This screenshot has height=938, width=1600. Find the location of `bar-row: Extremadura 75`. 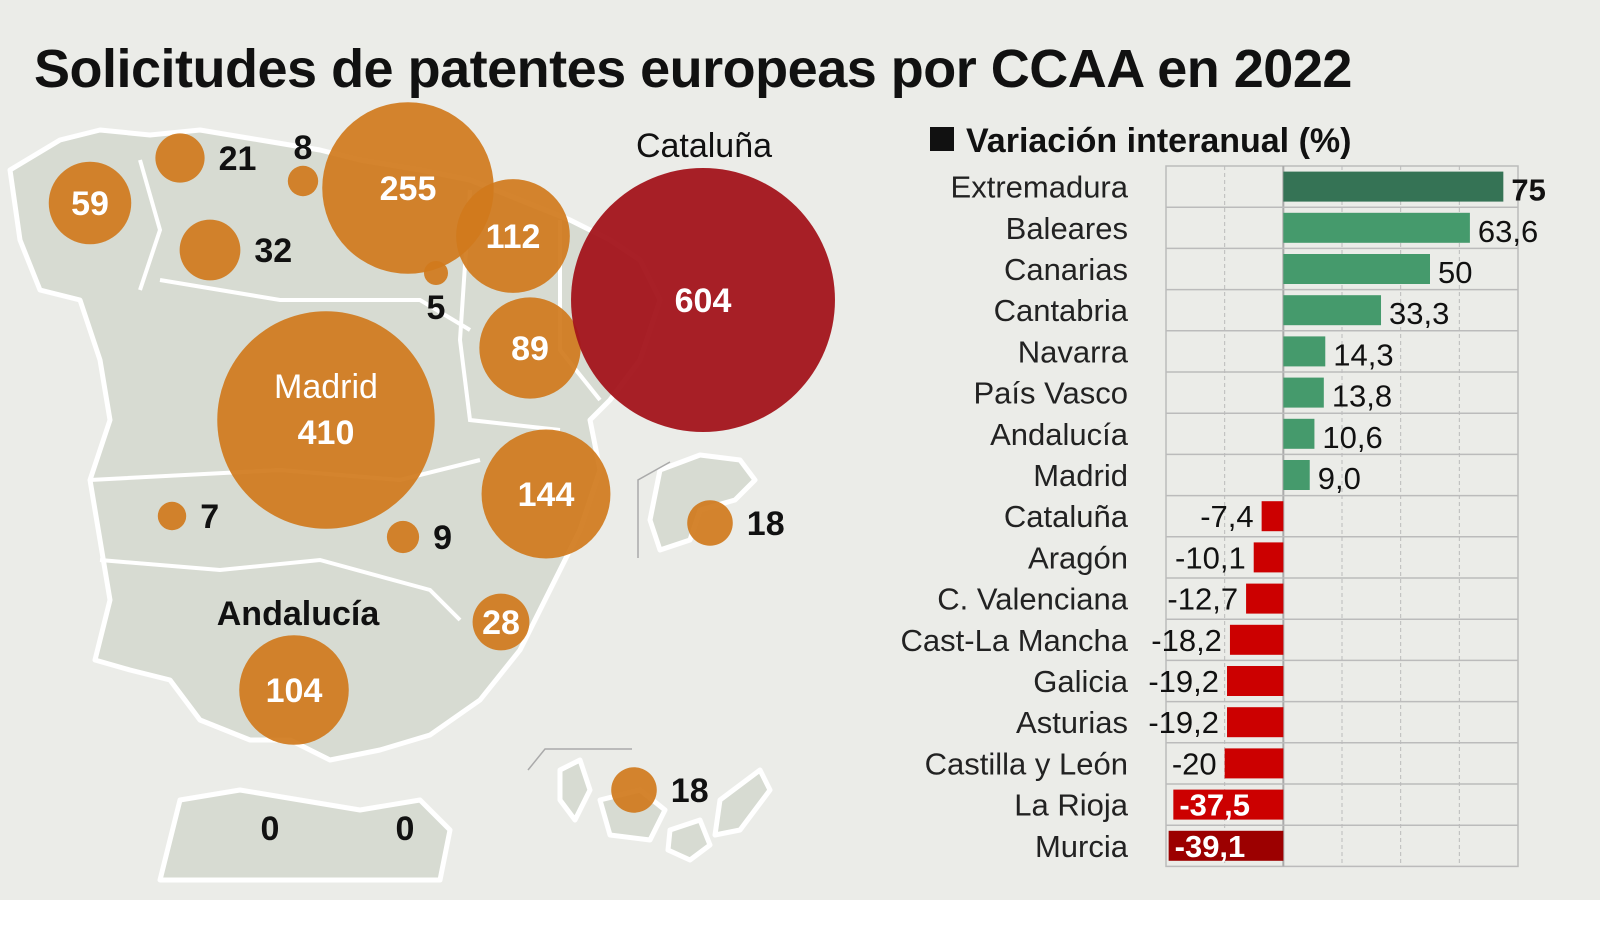

bar-row: Extremadura 75 is located at coordinates (1248, 189).